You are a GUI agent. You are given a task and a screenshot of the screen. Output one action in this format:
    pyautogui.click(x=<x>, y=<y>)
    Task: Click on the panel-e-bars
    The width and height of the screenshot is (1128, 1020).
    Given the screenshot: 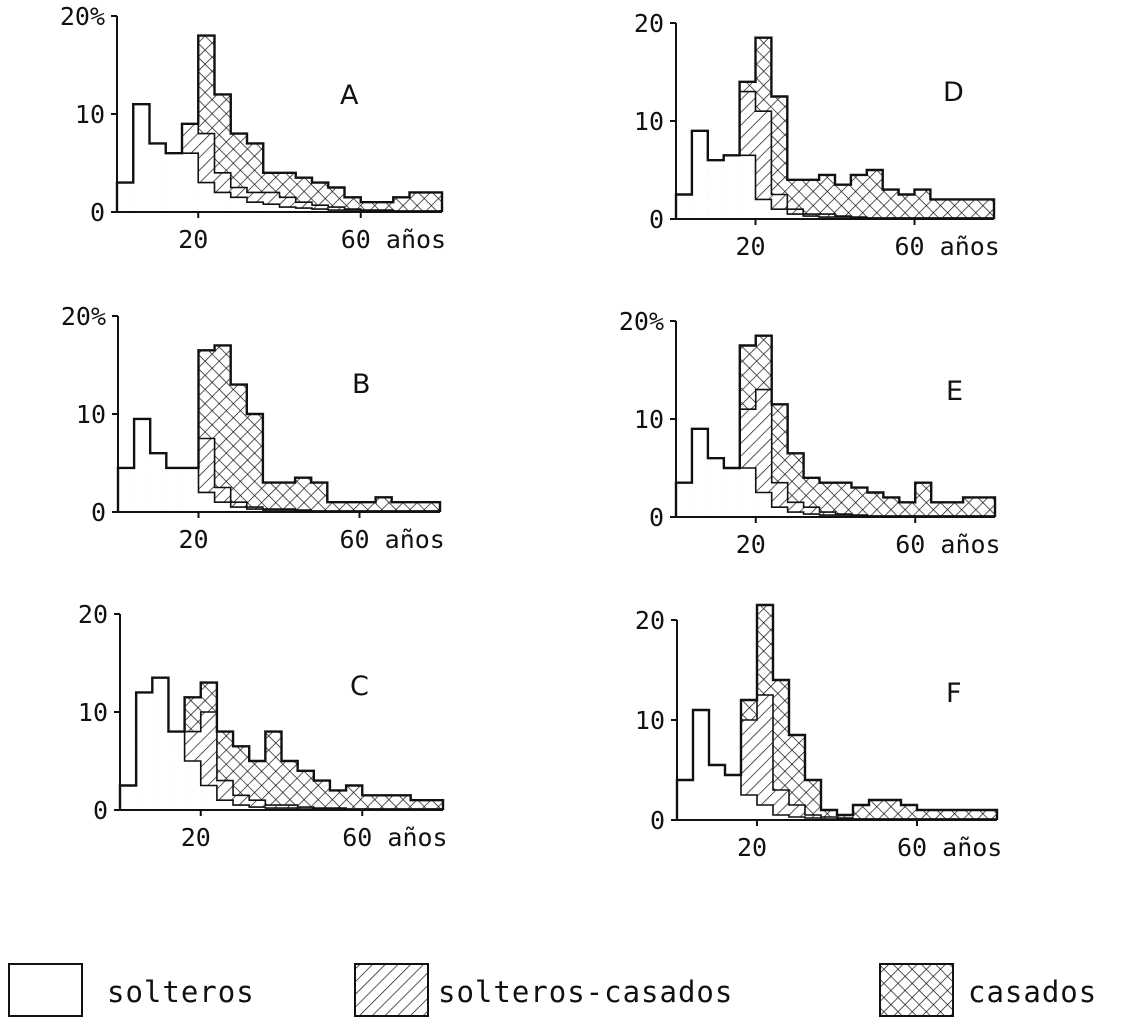 What is the action you would take?
    pyautogui.click(x=835, y=425)
    